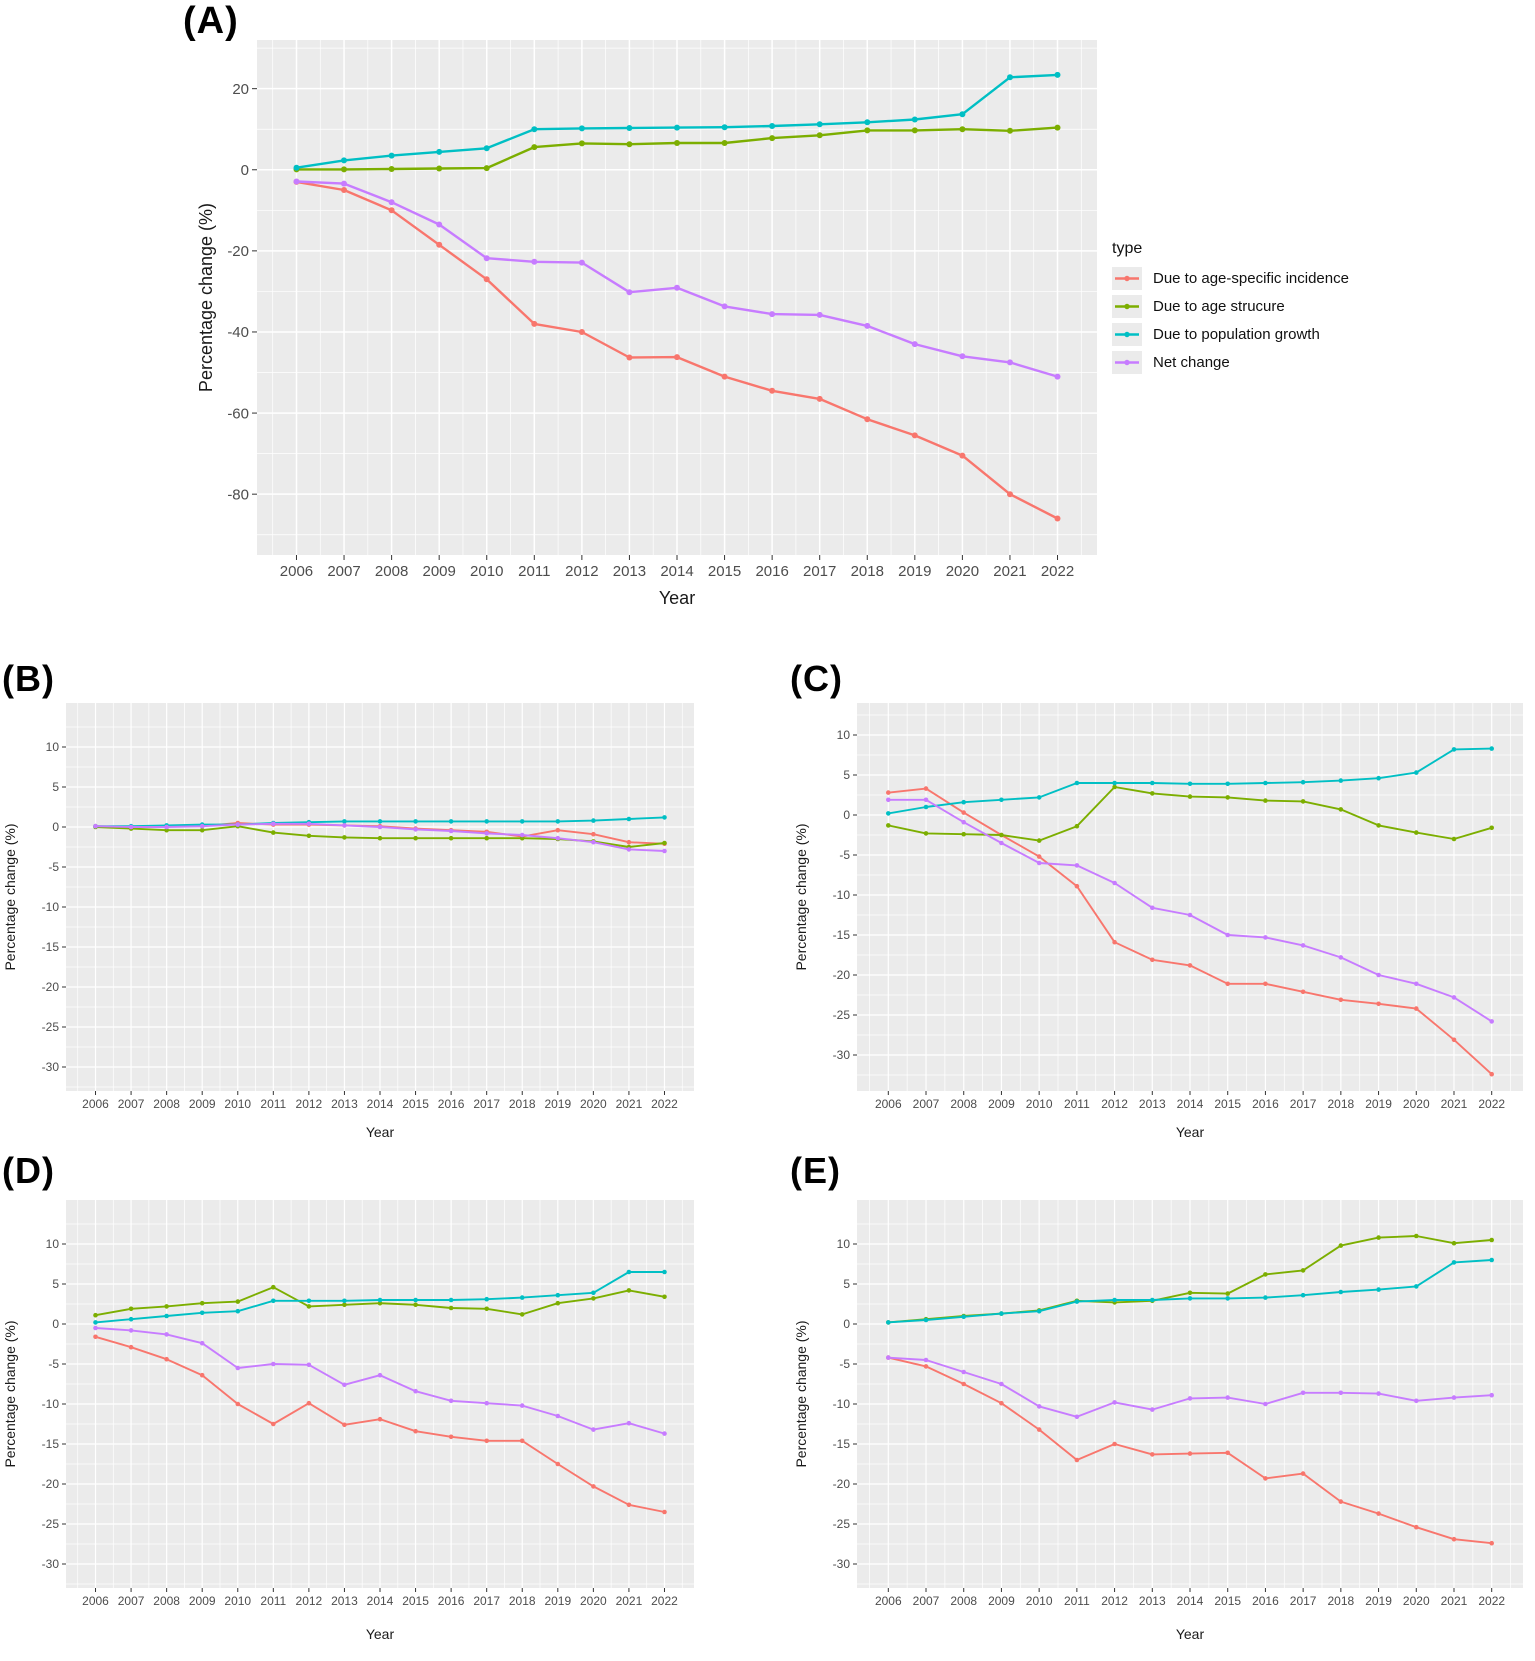 The image size is (1535, 1661). I want to click on svg-text: 10, so click(844, 735).